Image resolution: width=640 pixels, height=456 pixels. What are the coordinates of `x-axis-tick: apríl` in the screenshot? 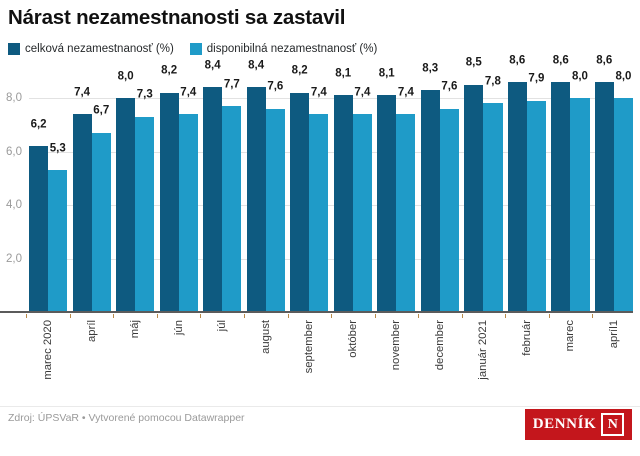 It's located at (90, 359).